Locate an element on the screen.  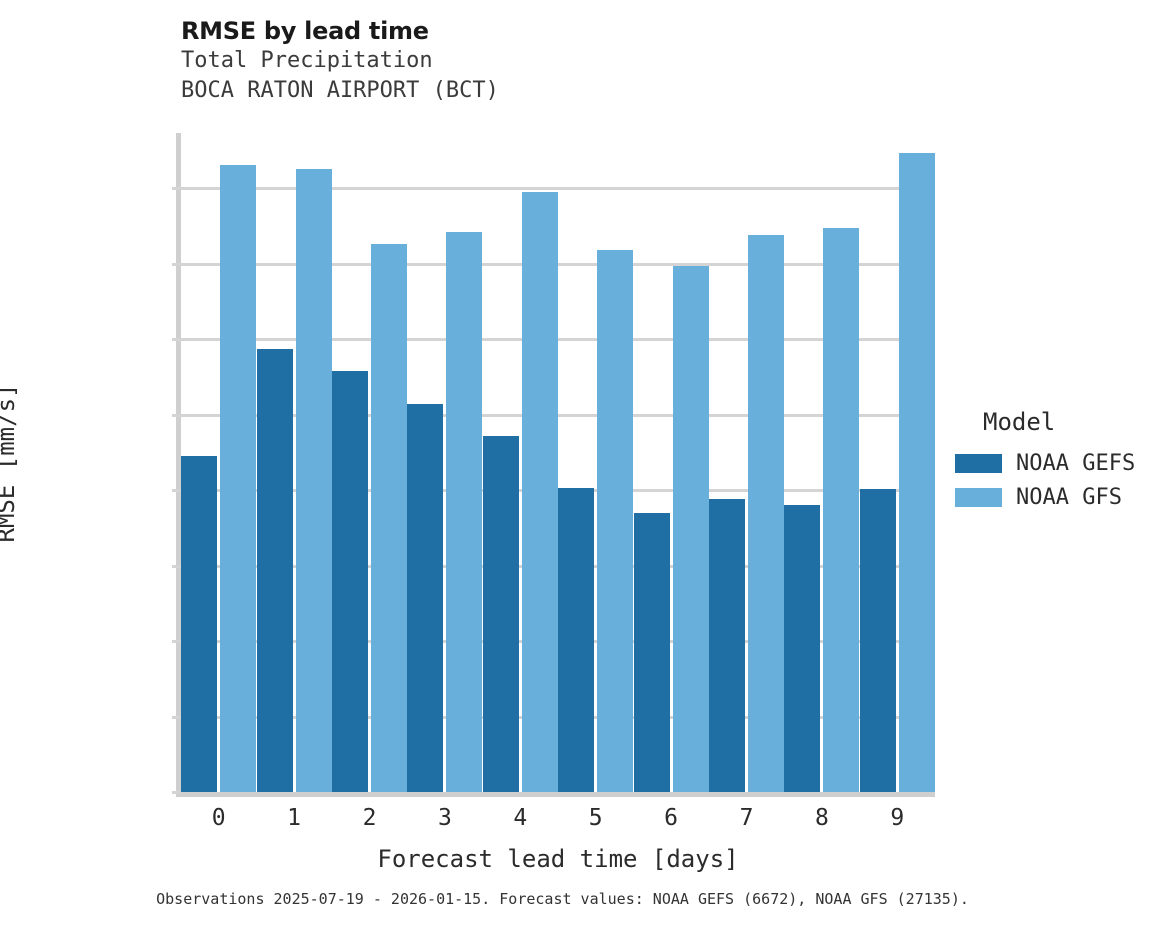
chart-location-label: BOCA RATON AIRPORT (BCT) is located at coordinates (340, 90).